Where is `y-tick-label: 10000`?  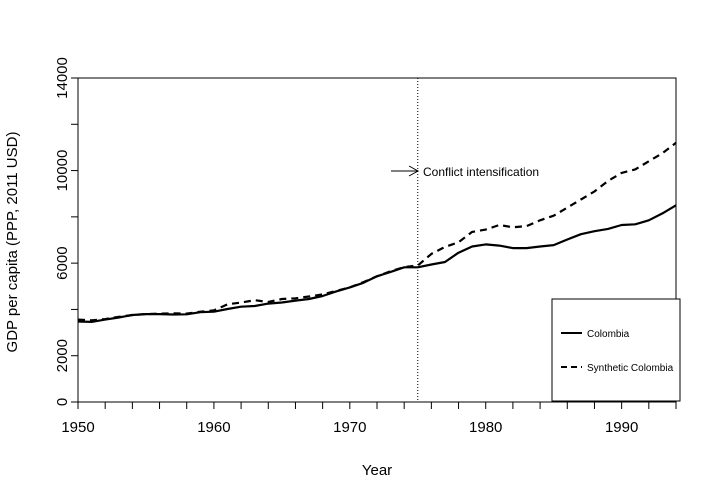
y-tick-label: 10000 is located at coordinates (62, 171).